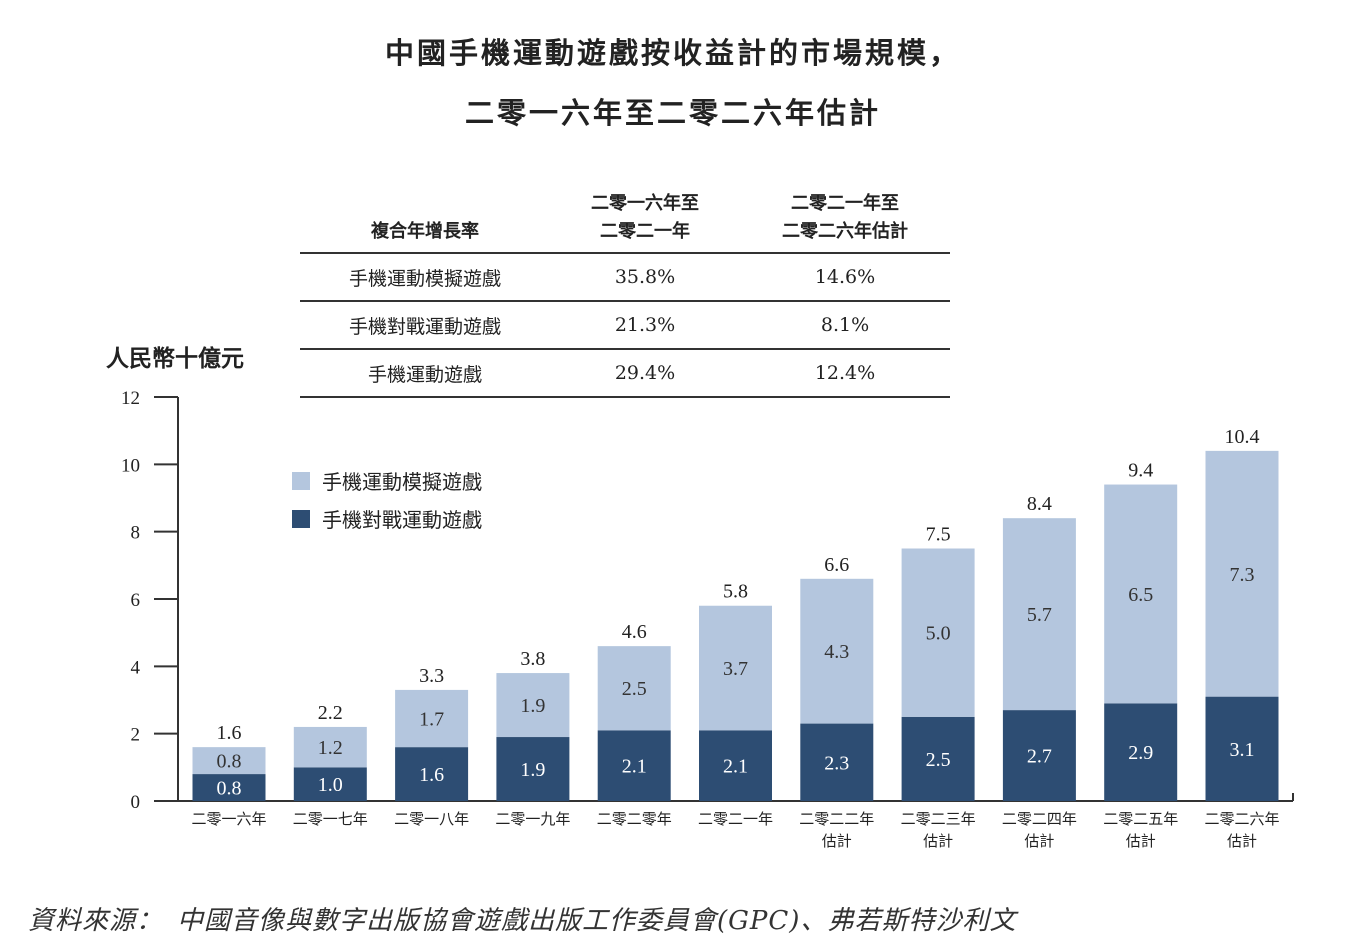 This screenshot has width=1346, height=946. I want to click on data-label: 2.3, so click(836, 763).